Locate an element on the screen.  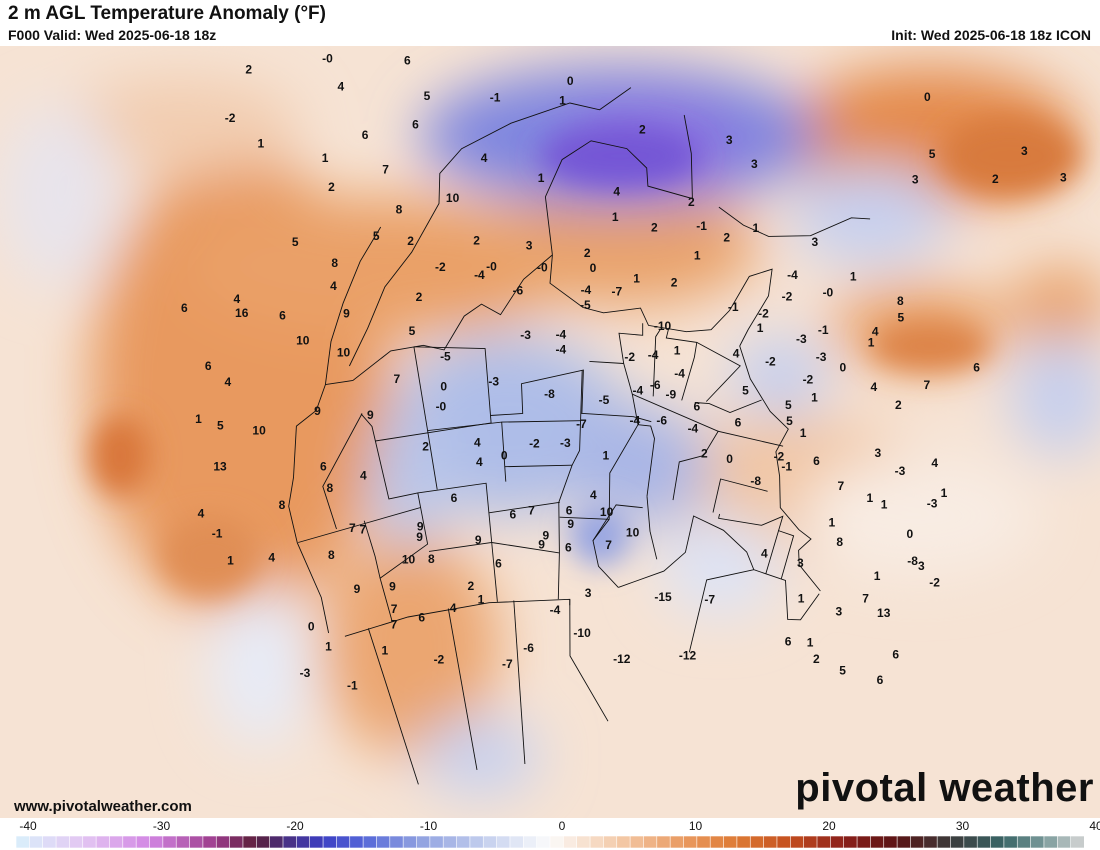
anomaly-label: -7 is located at coordinates (709, 600).